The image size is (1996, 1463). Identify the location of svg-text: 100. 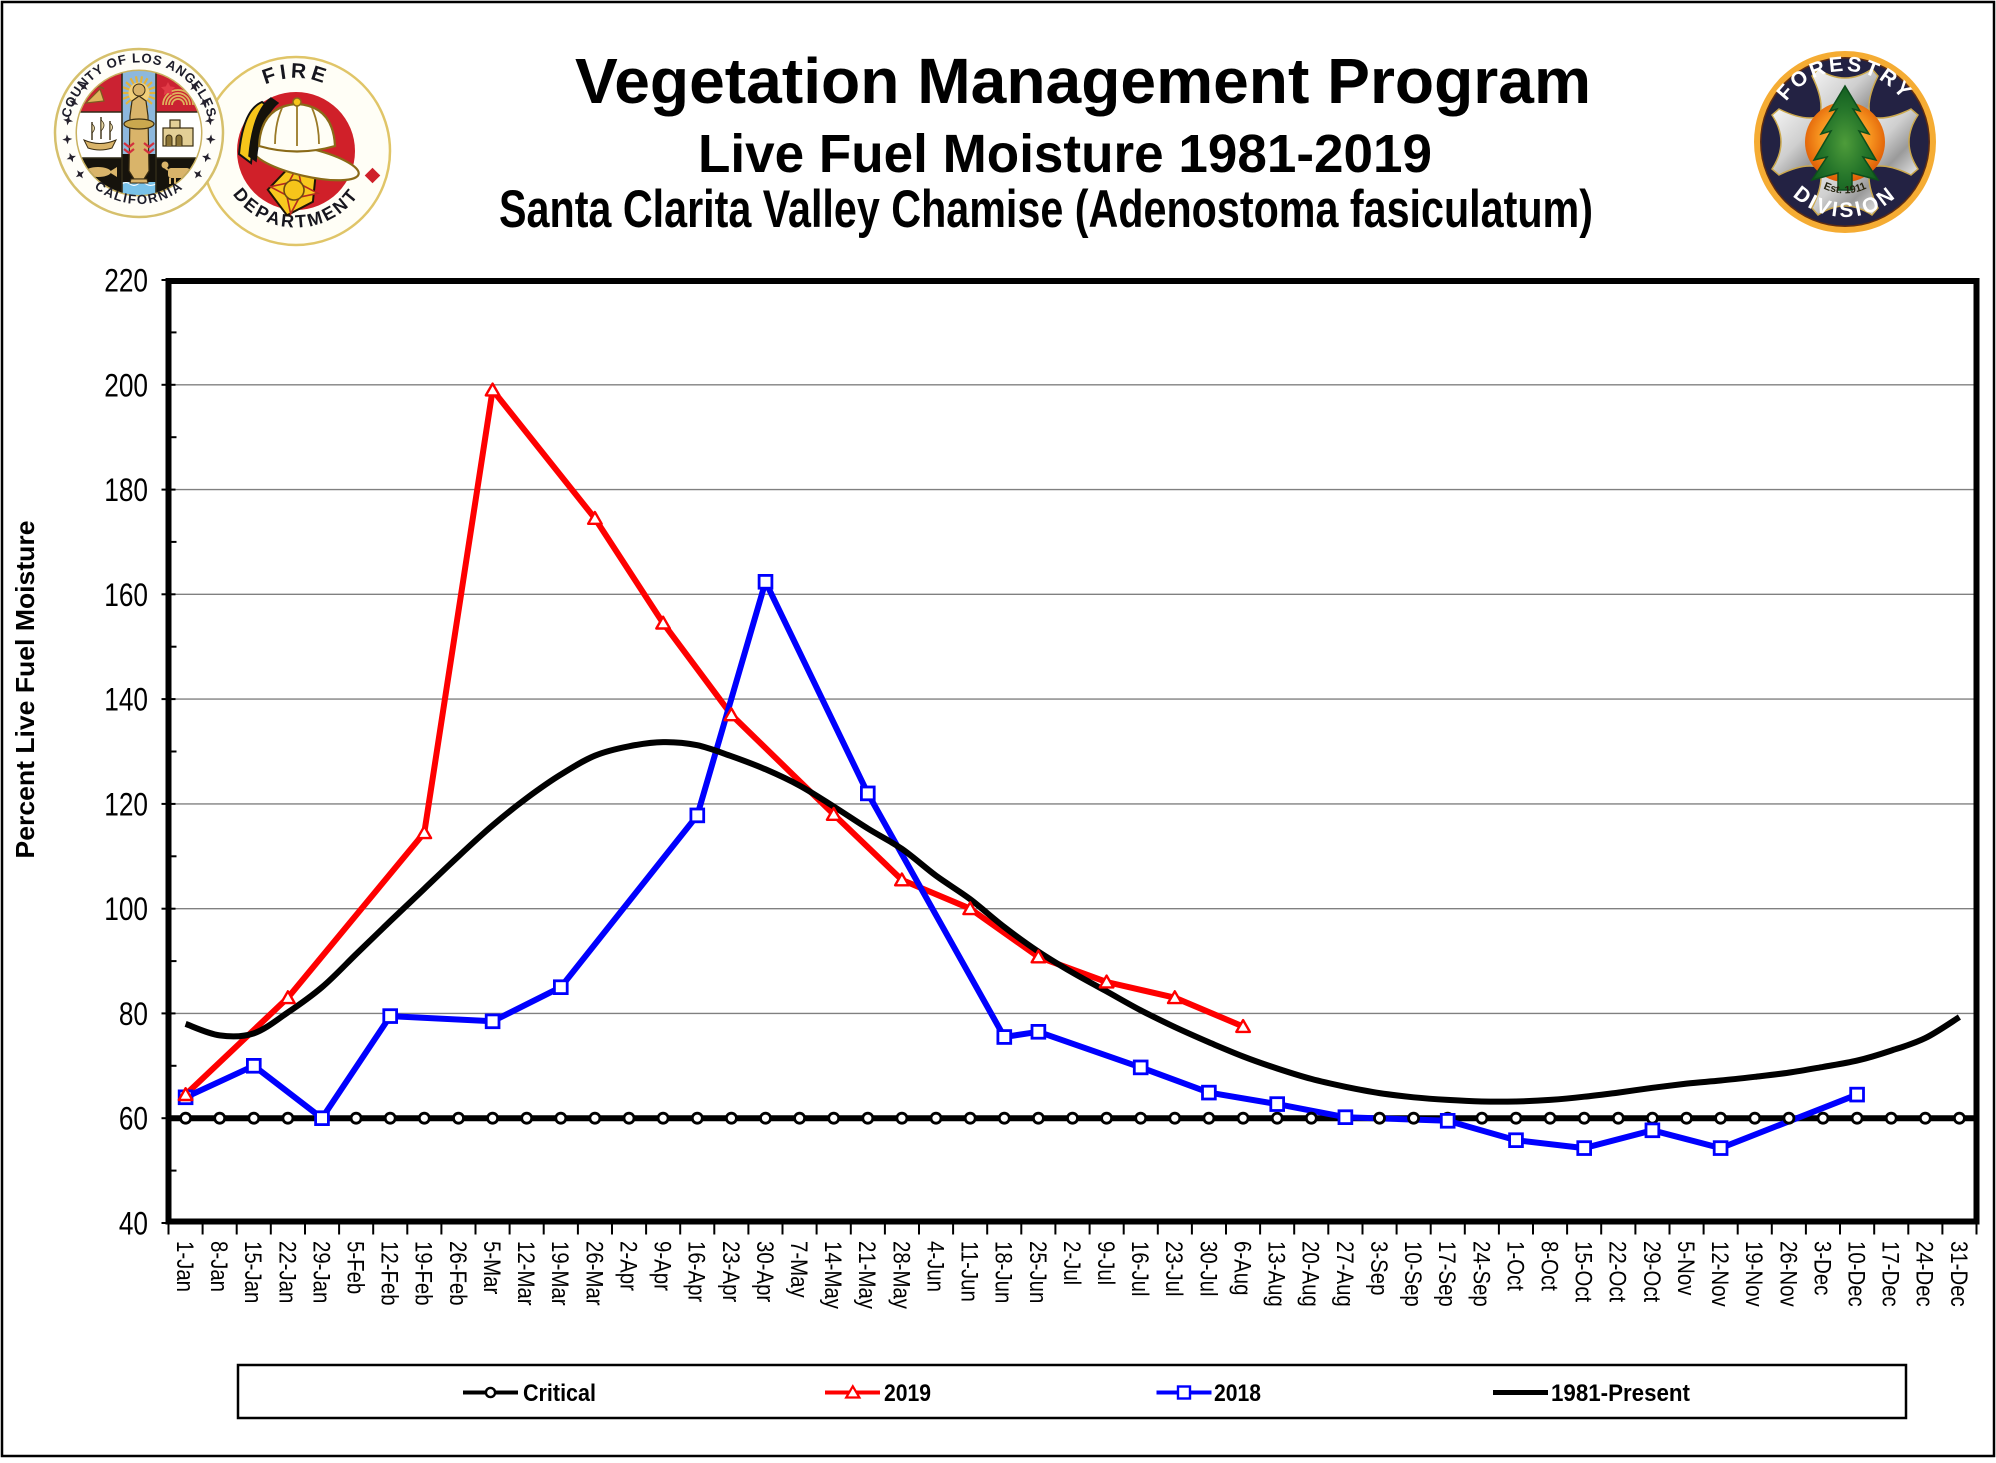
(126, 910).